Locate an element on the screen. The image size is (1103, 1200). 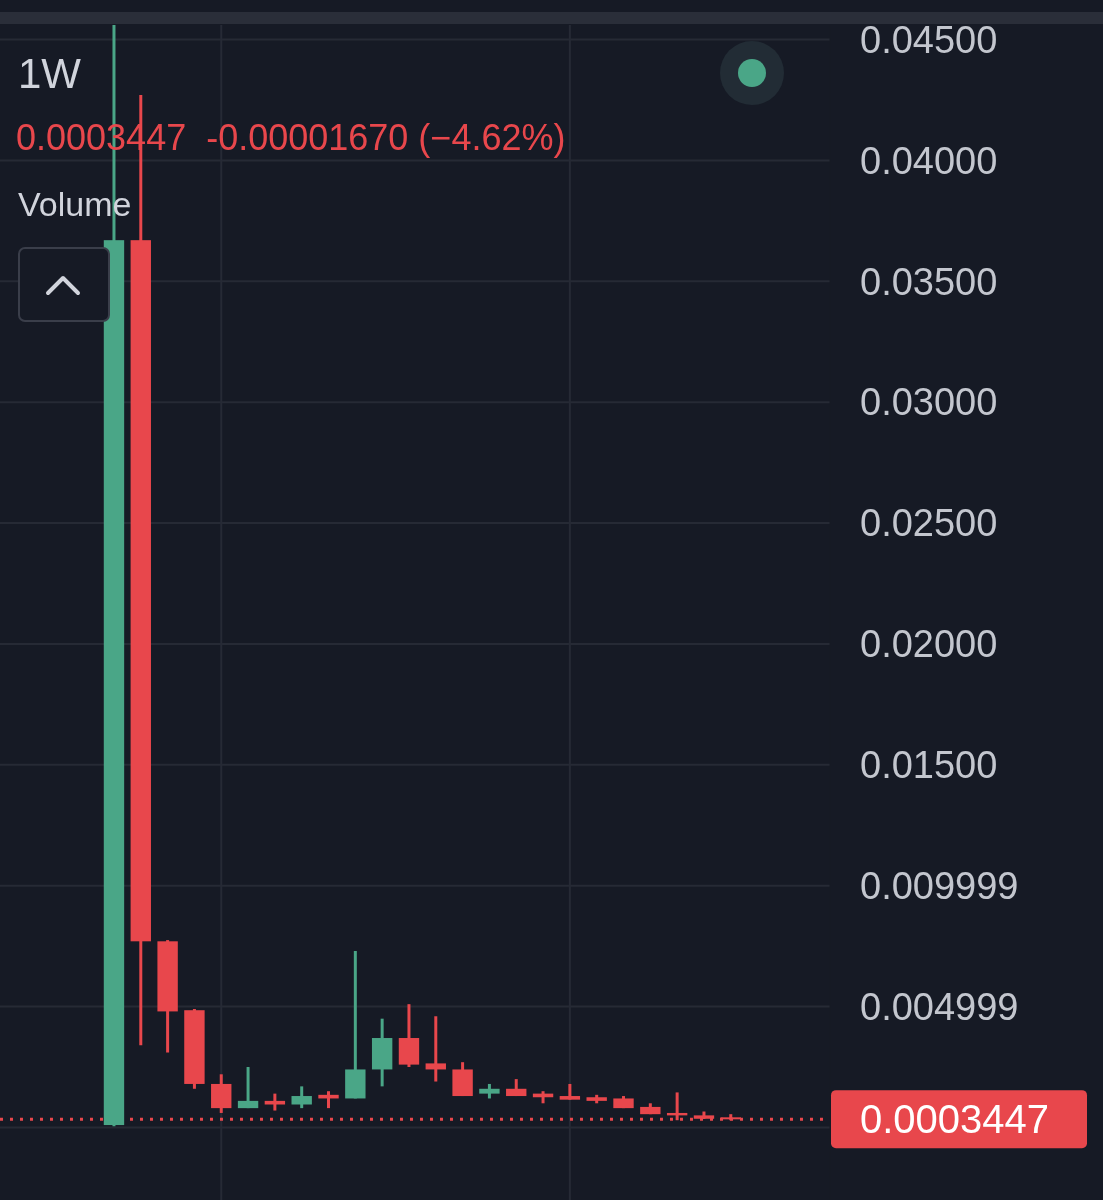
y-tick-label: 0.03500 is located at coordinates (929, 281).